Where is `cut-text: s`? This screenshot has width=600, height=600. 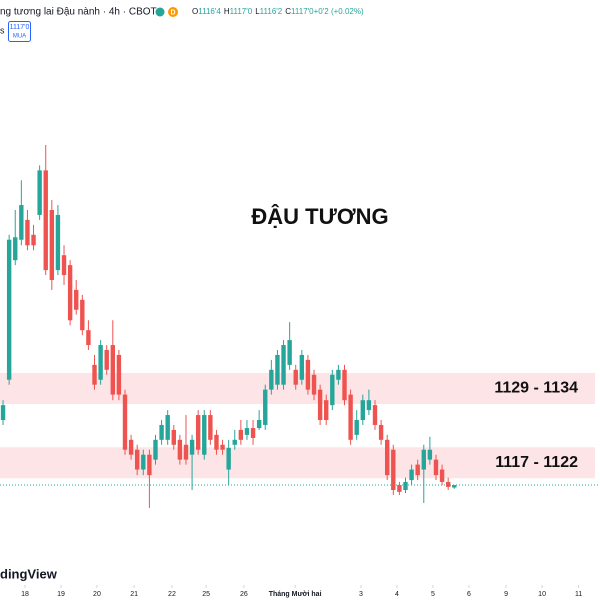
cut-text: s is located at coordinates (2, 30).